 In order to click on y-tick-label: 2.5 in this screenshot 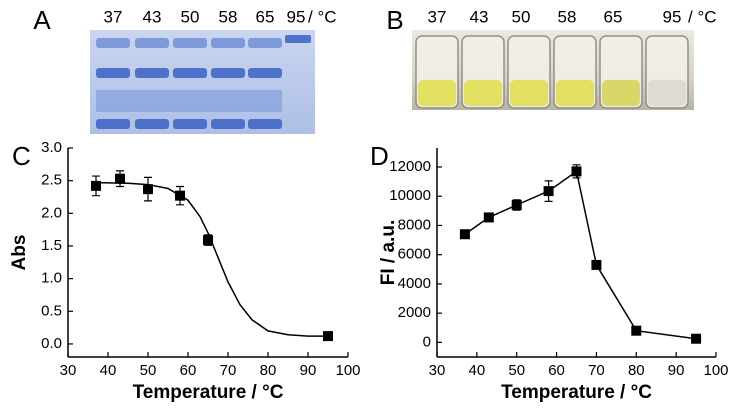, I will do `click(51, 180)`.